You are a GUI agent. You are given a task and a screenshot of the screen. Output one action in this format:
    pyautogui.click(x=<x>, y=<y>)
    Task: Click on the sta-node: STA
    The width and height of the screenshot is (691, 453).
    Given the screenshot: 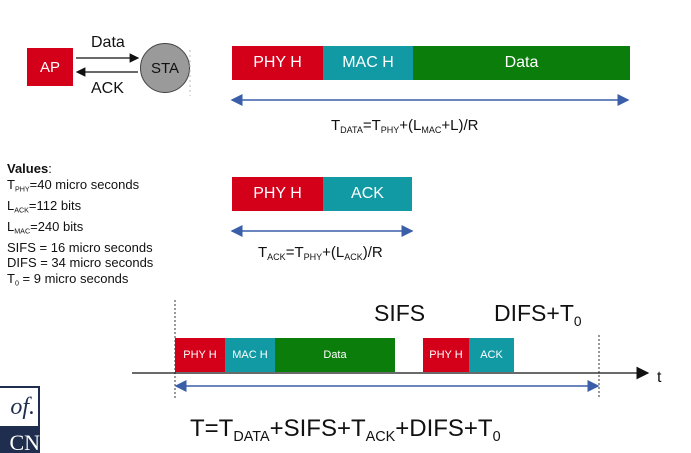 What is the action you would take?
    pyautogui.click(x=165, y=68)
    